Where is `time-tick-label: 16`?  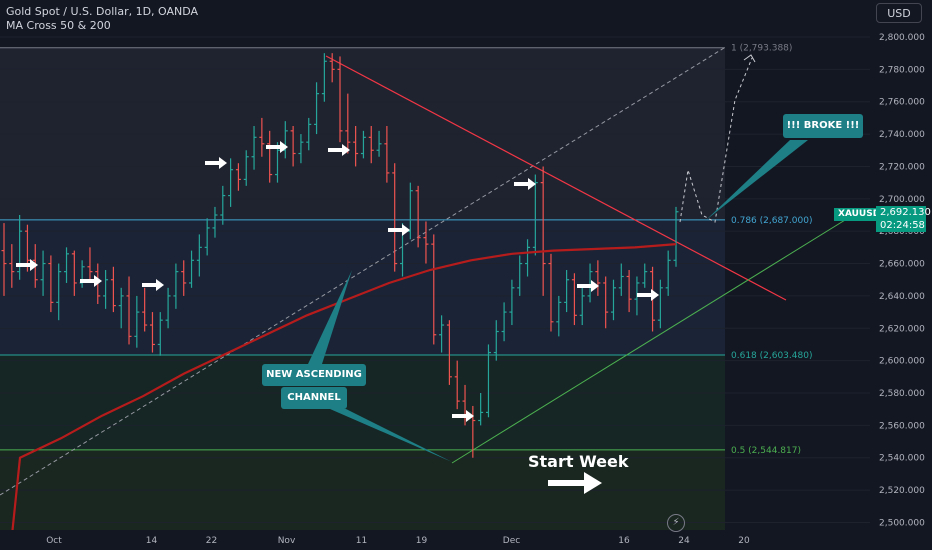
time-tick-label: 16 is located at coordinates (624, 541).